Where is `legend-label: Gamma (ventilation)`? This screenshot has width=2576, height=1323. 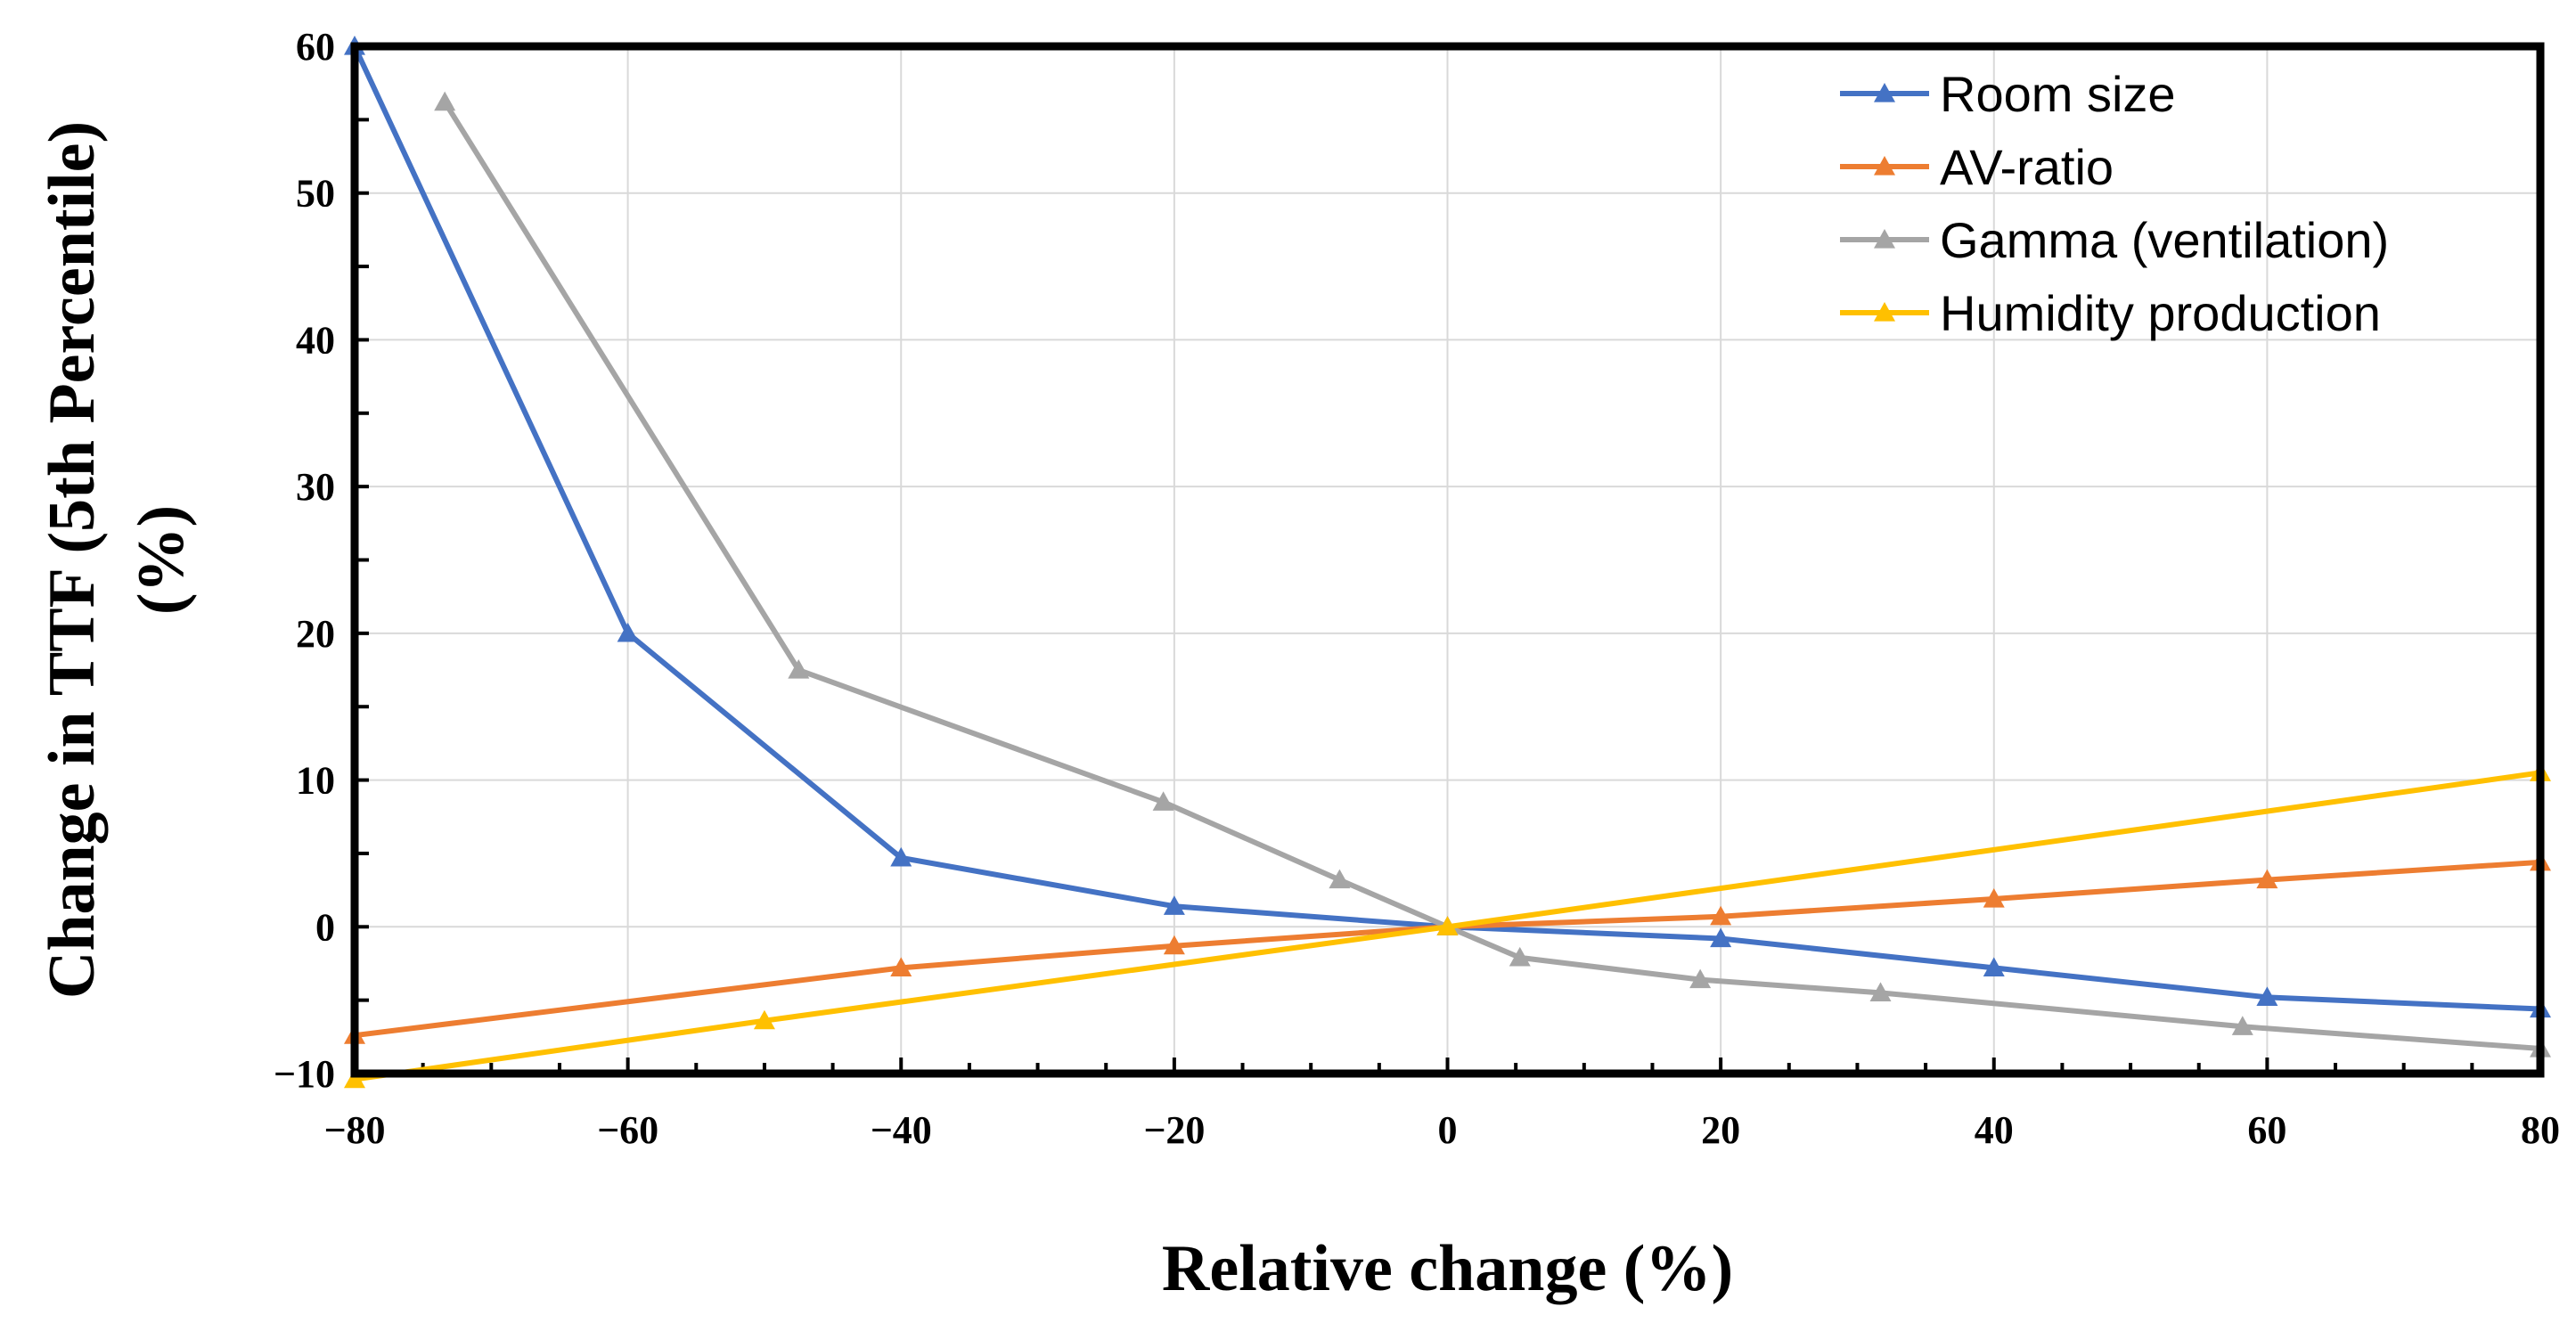 legend-label: Gamma (ventilation) is located at coordinates (2164, 240).